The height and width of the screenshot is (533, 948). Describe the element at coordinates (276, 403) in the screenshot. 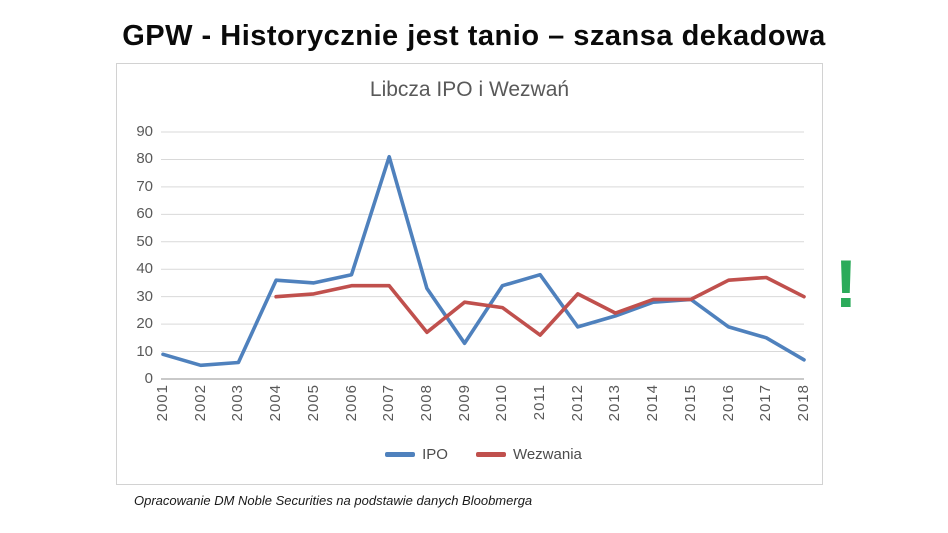

I see `x-tick-label: 2004` at that location.